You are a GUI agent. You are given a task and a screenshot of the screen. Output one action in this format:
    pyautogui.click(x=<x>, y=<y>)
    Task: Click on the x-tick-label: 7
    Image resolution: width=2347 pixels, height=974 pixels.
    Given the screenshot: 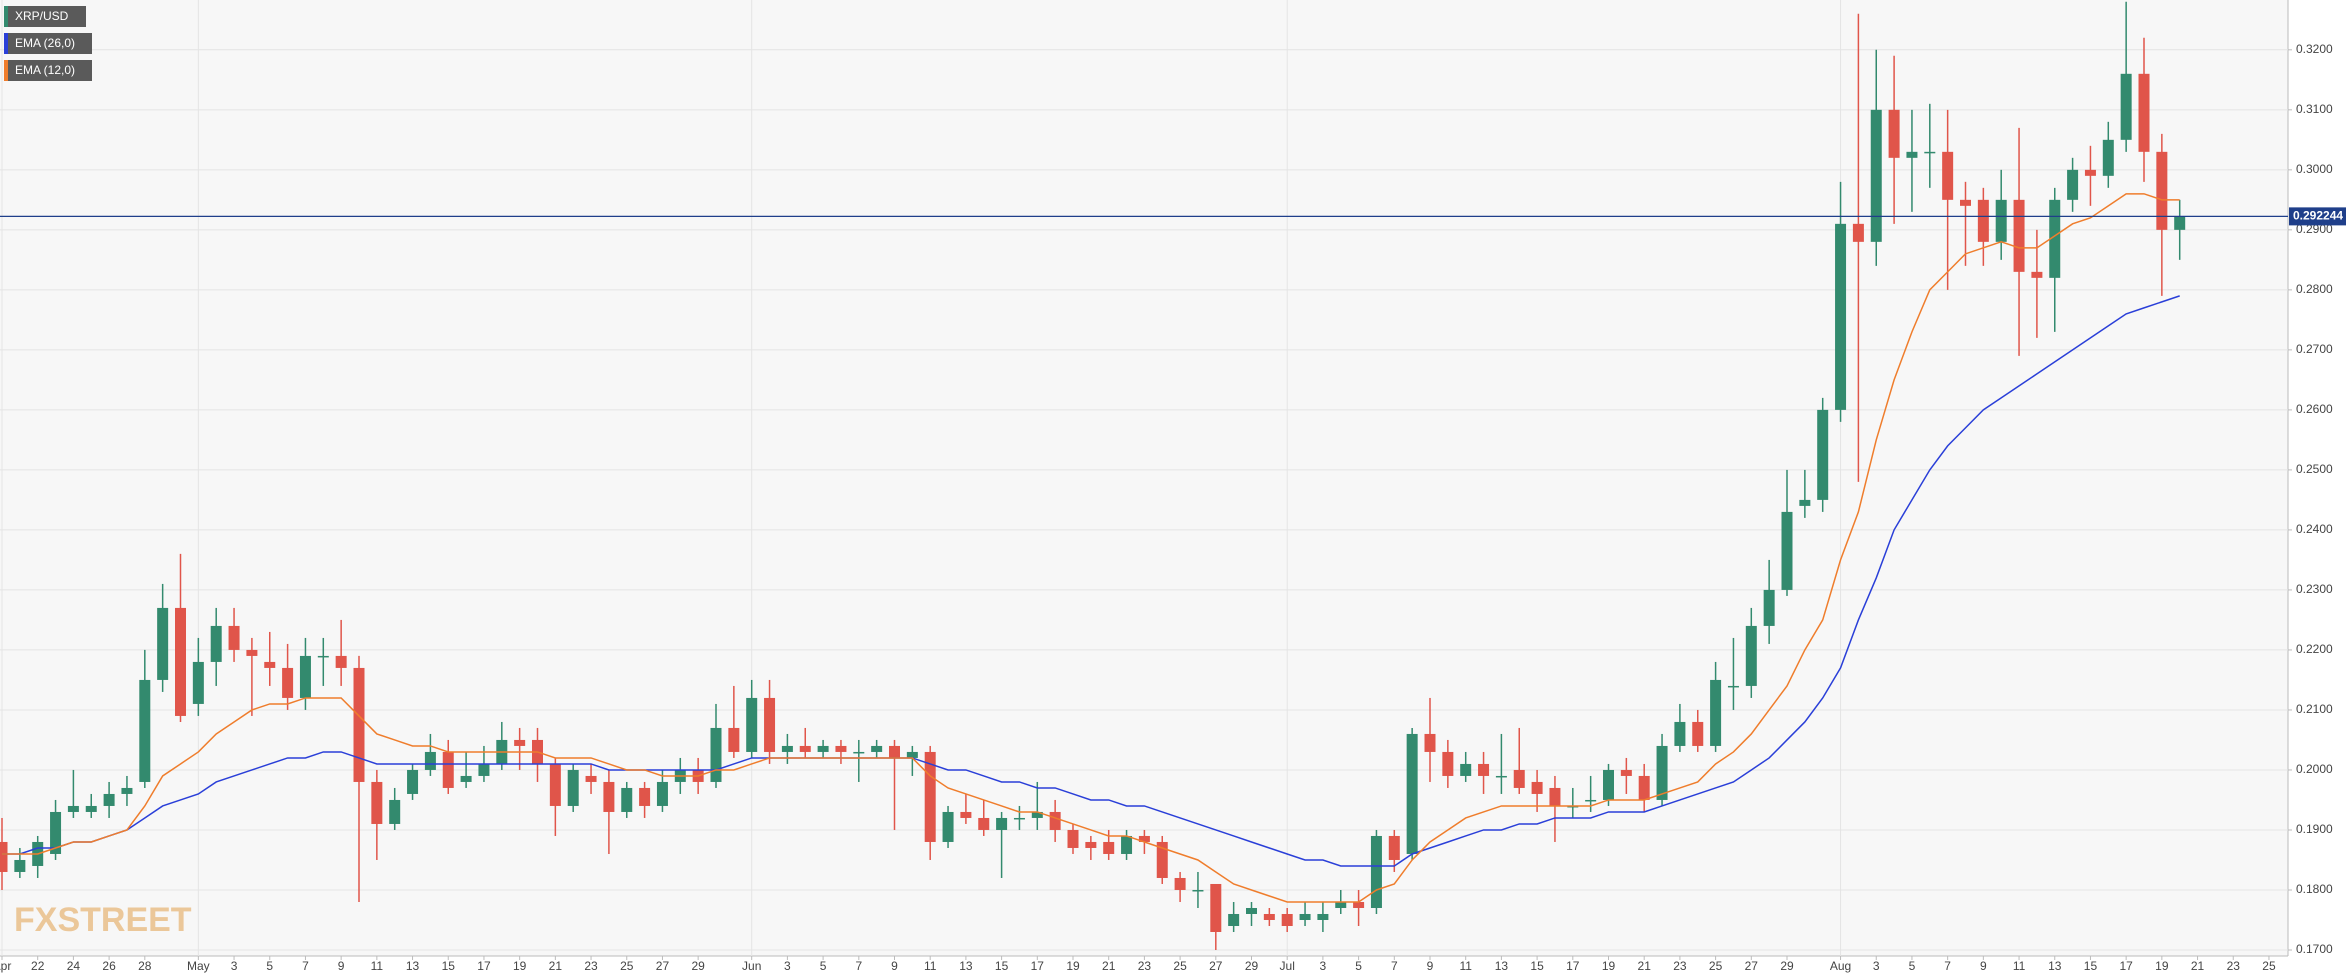 What is the action you would take?
    pyautogui.click(x=858, y=966)
    